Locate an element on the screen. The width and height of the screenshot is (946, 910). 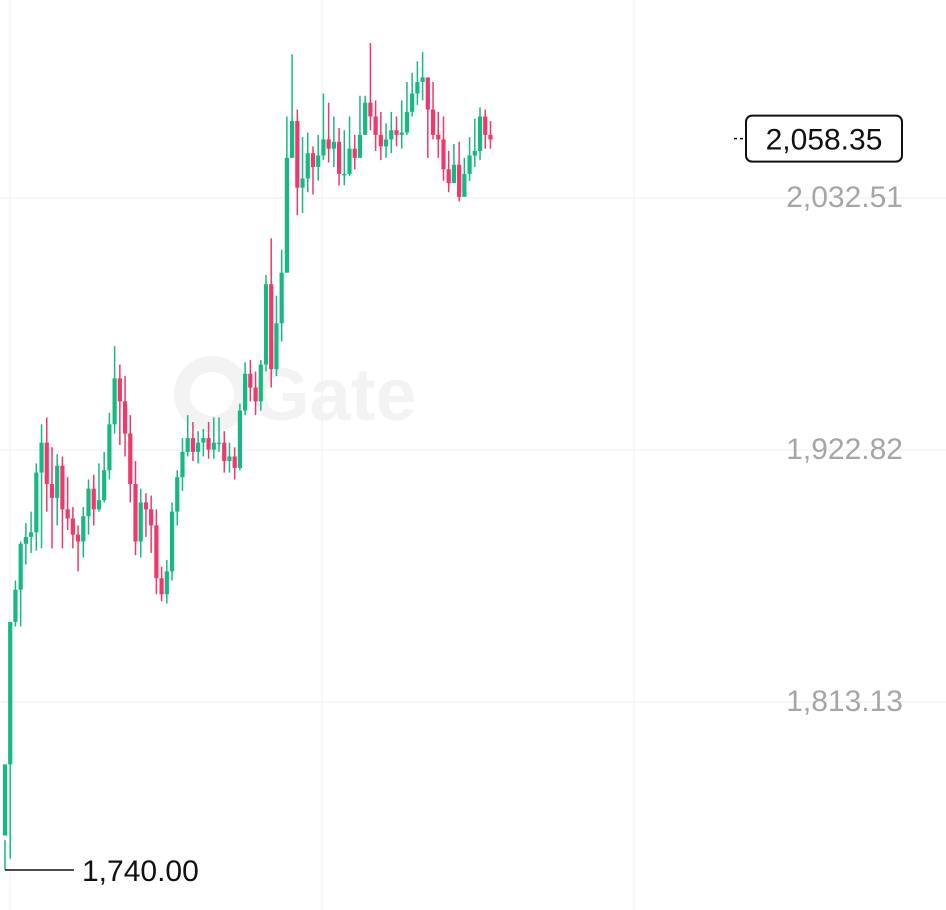
y-axis: 2,032.51 1,922.82 1,813.13 is located at coordinates (844, 449).